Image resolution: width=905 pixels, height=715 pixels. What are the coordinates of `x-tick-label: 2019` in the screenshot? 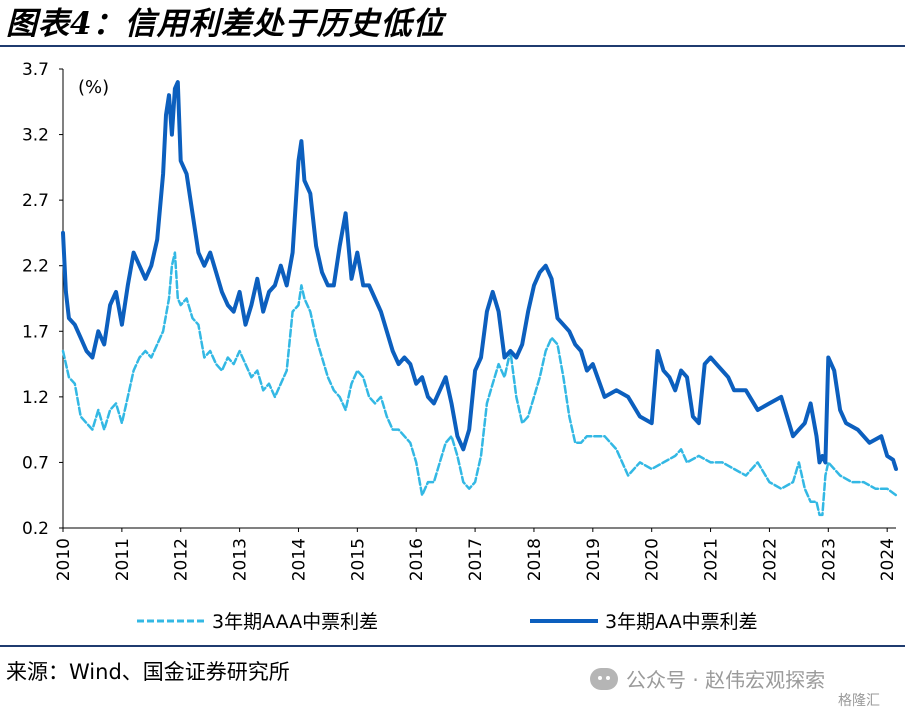 It's located at (594, 559).